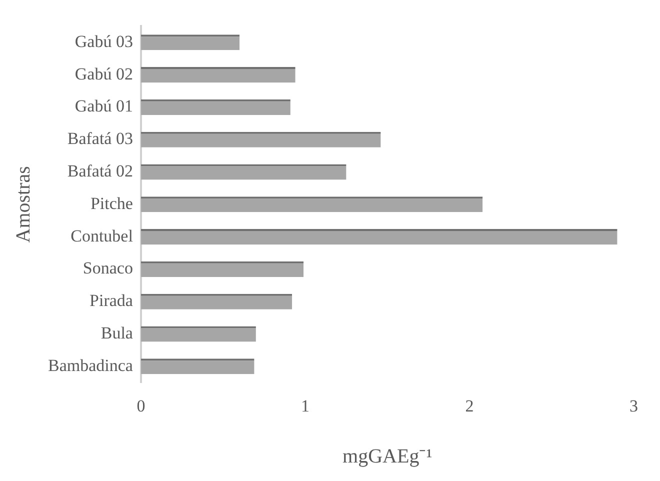 This screenshot has width=660, height=481. What do you see at coordinates (387, 456) in the screenshot?
I see `x-axis-title: mgGAEg⁻¹` at bounding box center [387, 456].